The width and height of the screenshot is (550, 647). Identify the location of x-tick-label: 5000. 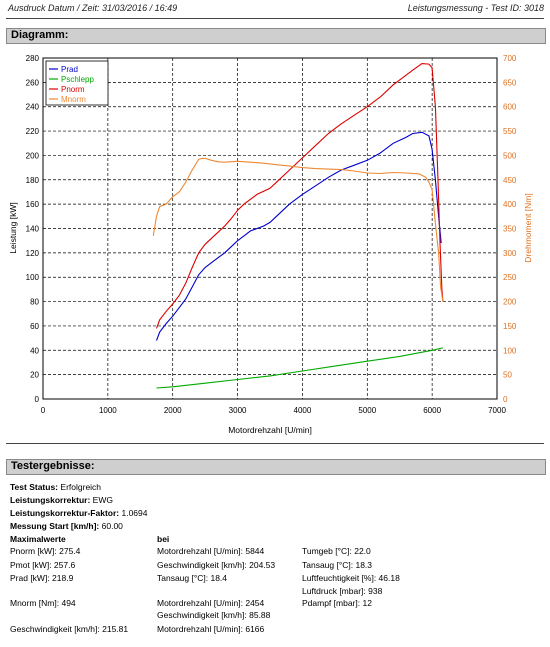
(367, 410).